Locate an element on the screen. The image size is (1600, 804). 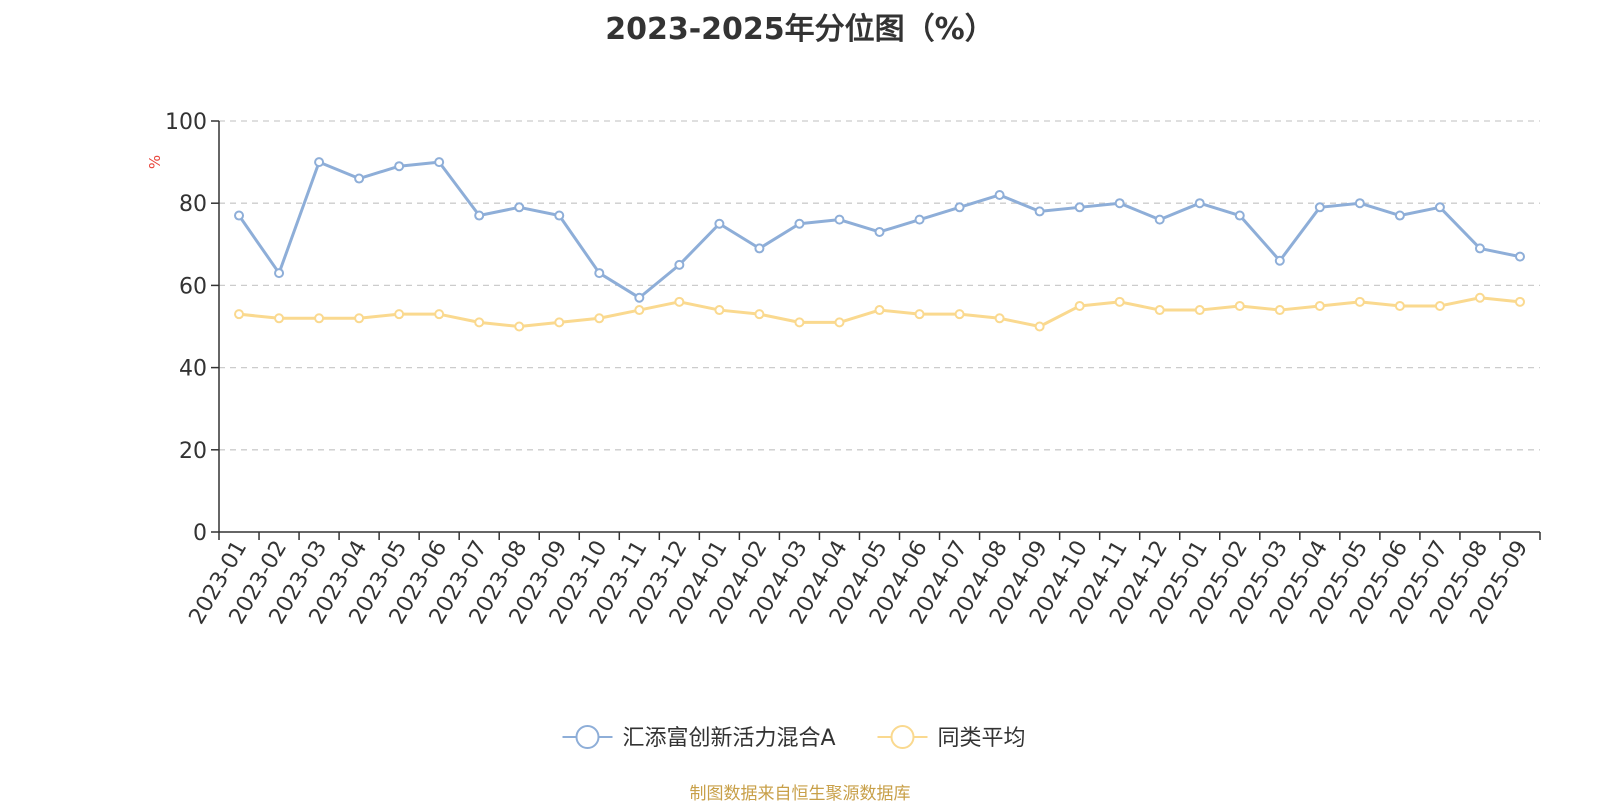
y-tick-label: 60 is located at coordinates (193, 286).